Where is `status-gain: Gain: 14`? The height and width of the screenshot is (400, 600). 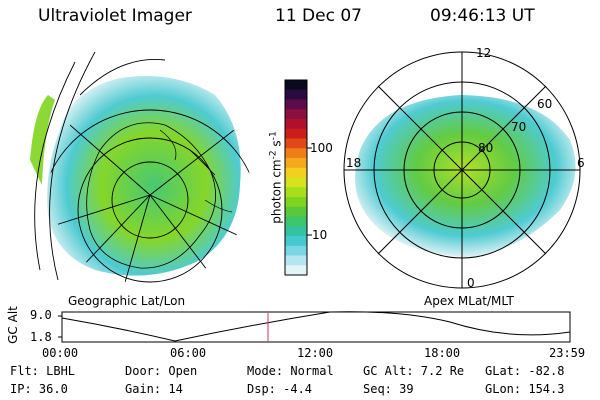
status-gain: Gain: 14 is located at coordinates (154, 389).